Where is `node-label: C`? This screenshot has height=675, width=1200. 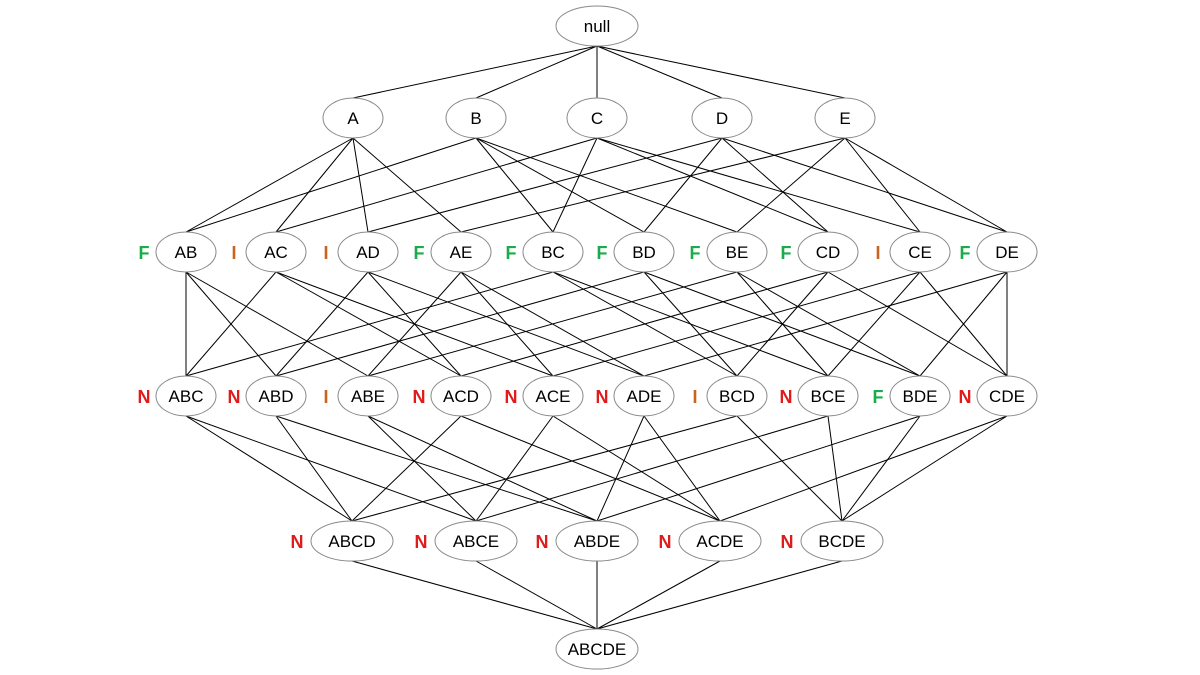 node-label: C is located at coordinates (597, 118).